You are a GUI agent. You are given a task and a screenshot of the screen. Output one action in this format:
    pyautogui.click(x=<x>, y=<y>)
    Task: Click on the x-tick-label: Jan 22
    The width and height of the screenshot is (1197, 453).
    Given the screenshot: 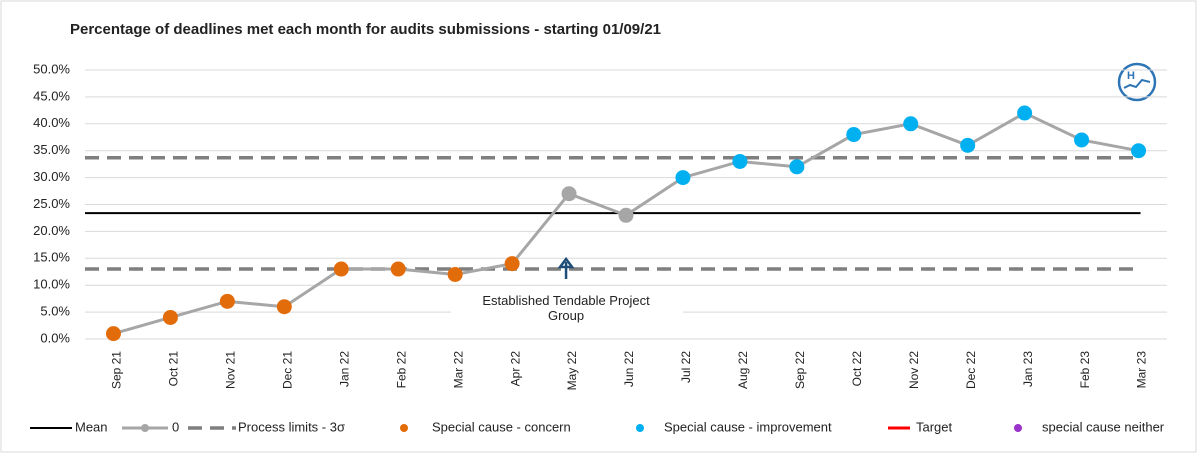 What is the action you would take?
    pyautogui.click(x=344, y=369)
    